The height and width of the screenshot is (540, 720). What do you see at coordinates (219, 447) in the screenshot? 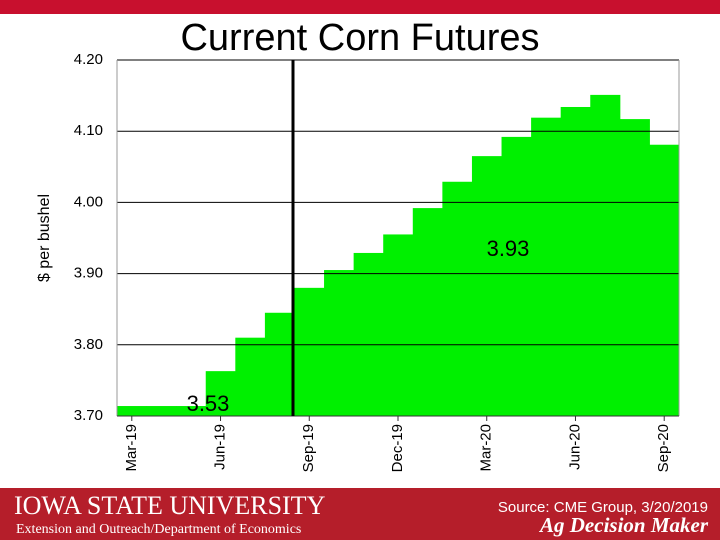
I see `x-tick-label: Jun-19` at bounding box center [219, 447].